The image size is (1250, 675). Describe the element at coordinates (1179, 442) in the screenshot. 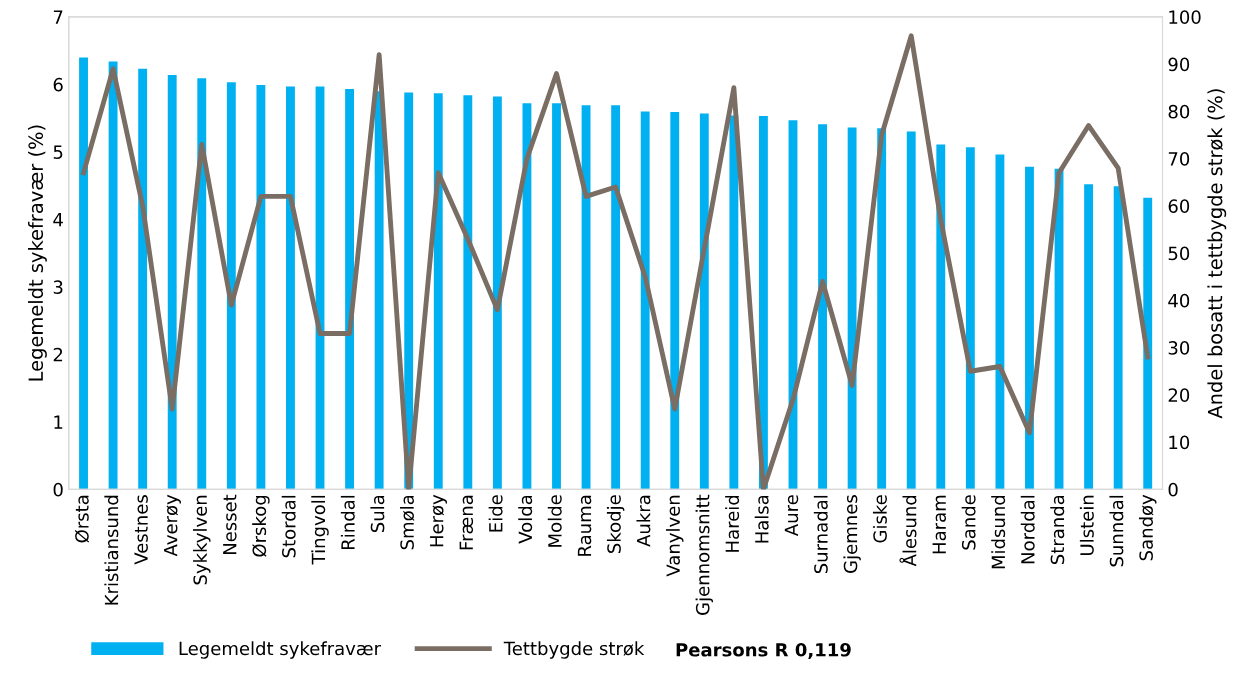

I see `y2-tick-label: 10` at that location.